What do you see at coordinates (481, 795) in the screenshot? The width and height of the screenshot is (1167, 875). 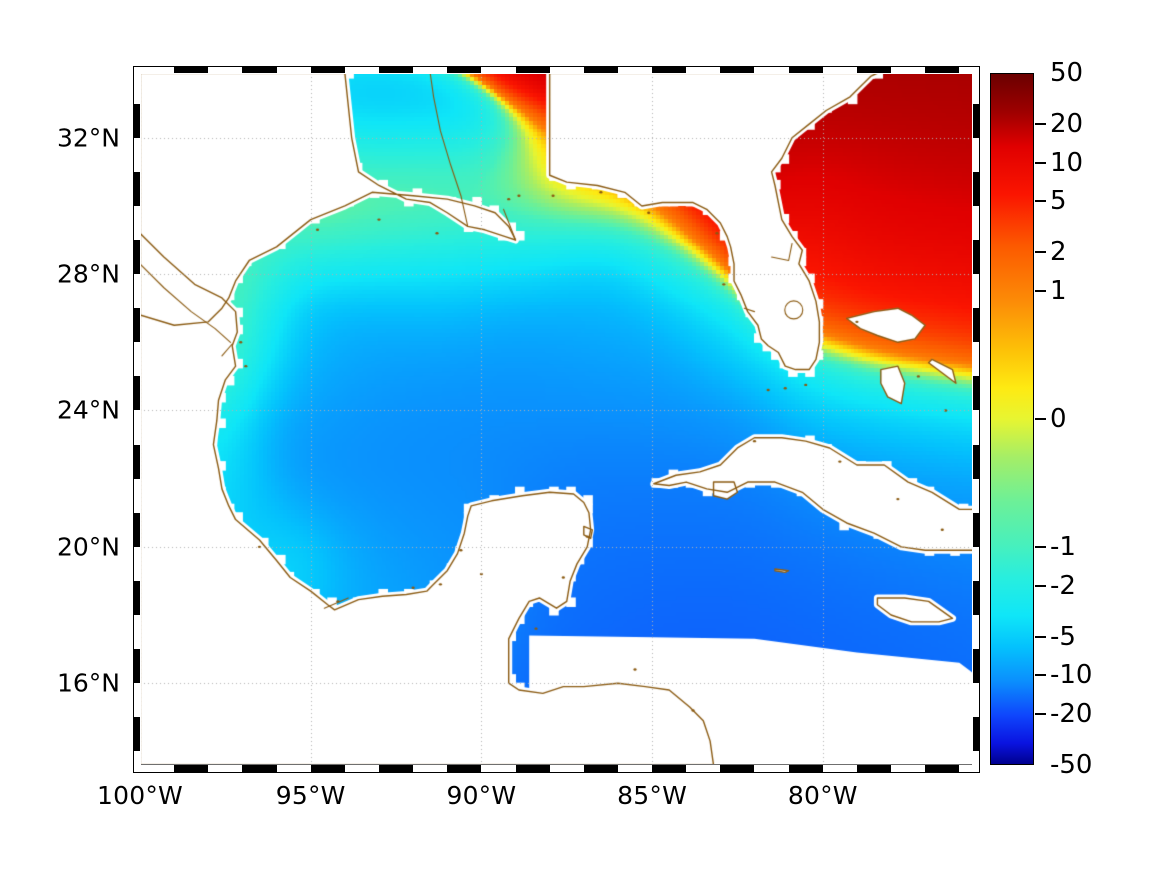 I see `x-tick-label-2: 90°W` at bounding box center [481, 795].